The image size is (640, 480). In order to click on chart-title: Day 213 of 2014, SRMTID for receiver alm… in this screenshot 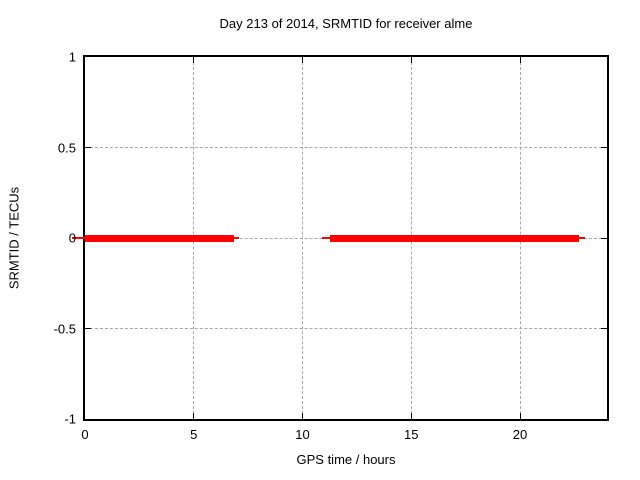, I will do `click(346, 23)`.